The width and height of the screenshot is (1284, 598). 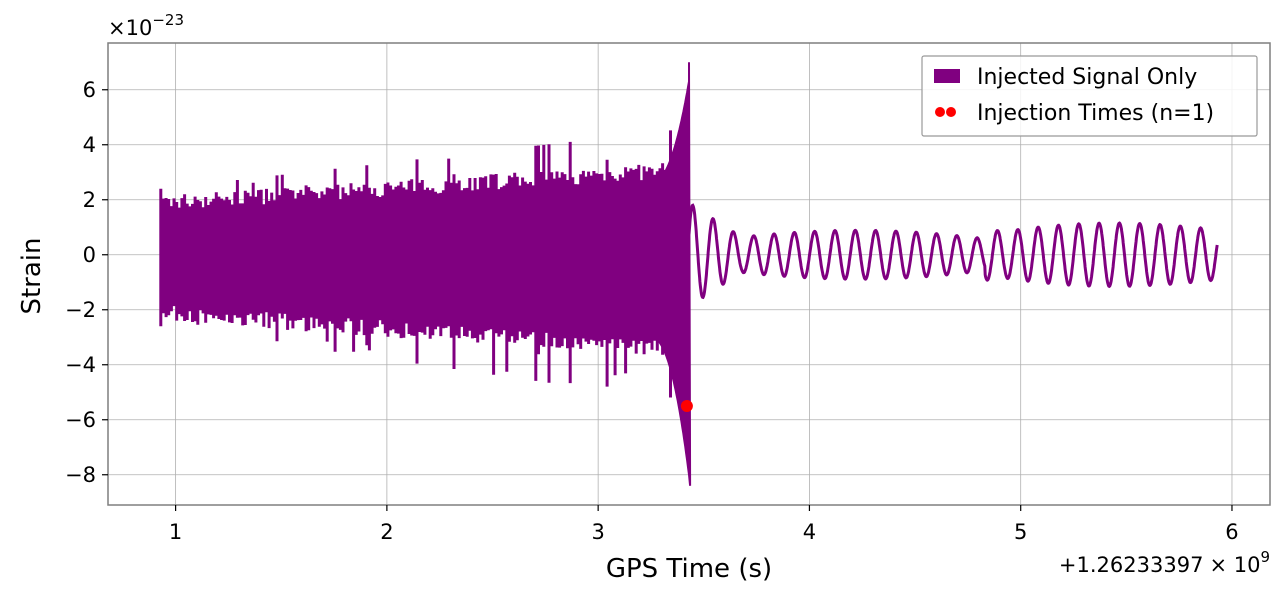 What do you see at coordinates (1095, 113) in the screenshot?
I see `legend-label-injection: Injection Times (n=1)` at bounding box center [1095, 113].